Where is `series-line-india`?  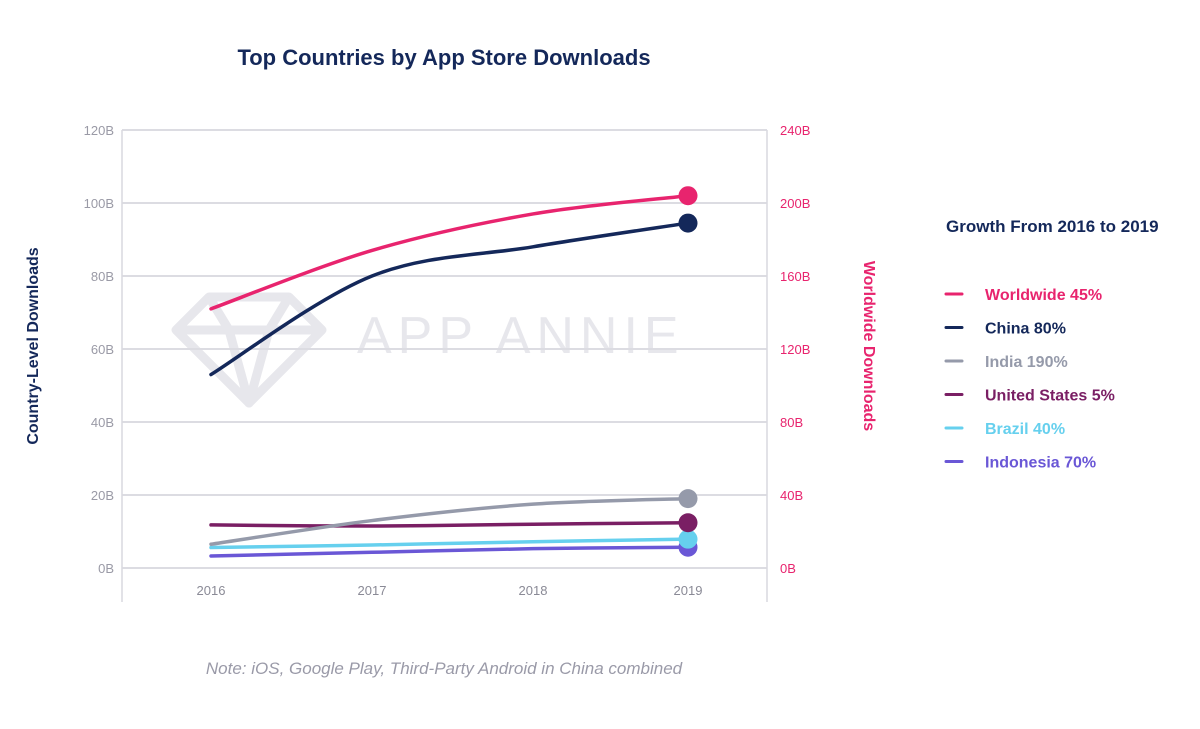
series-line-india is located at coordinates (449, 521).